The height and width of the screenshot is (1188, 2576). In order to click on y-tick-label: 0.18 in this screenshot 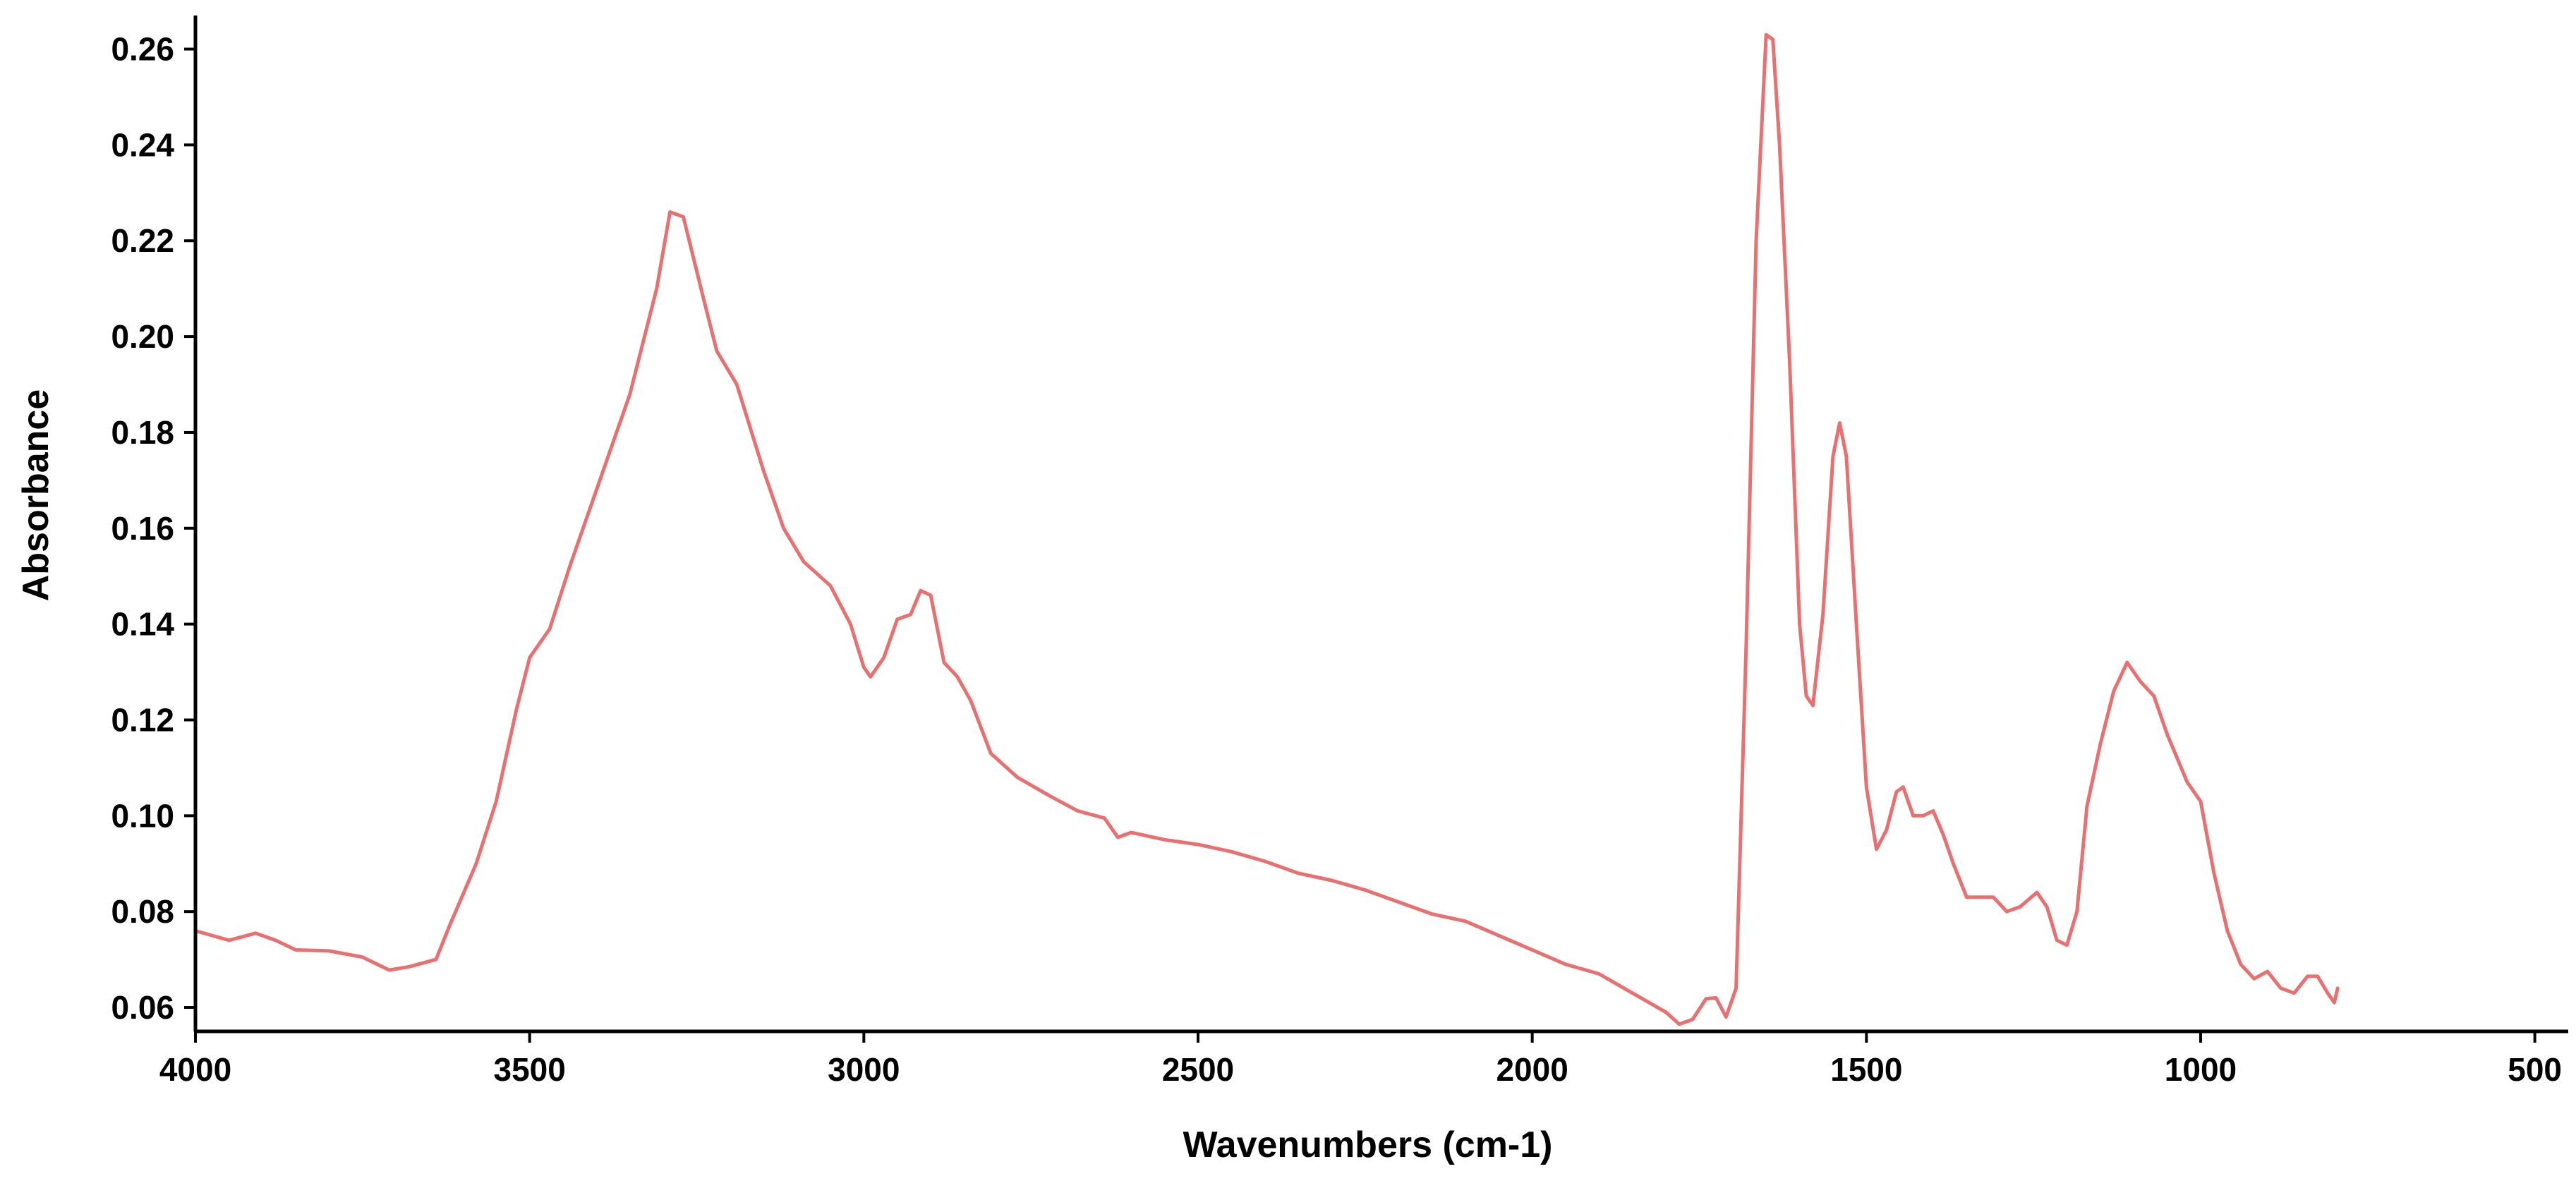, I will do `click(142, 433)`.